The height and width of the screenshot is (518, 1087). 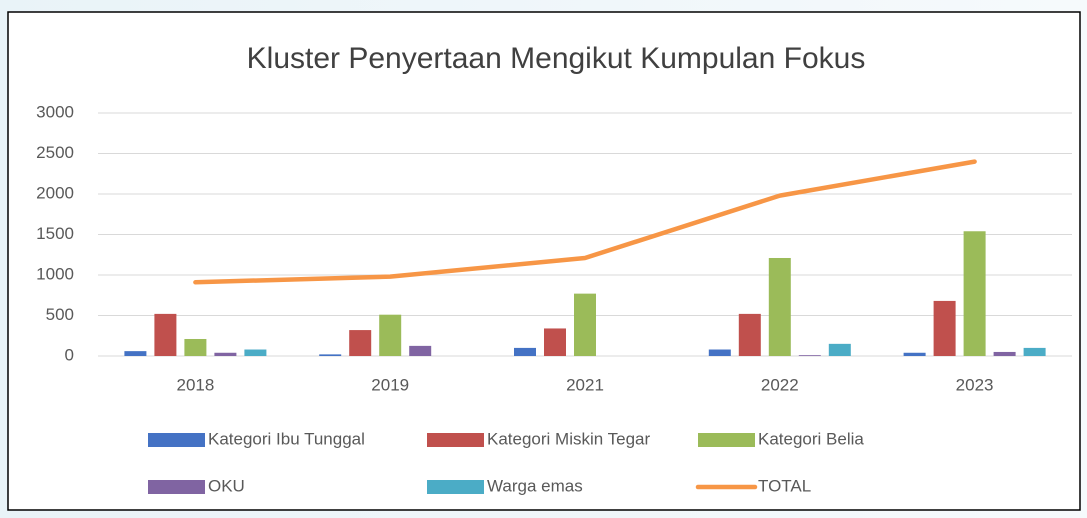 I want to click on x-tick-label: 2023, so click(x=975, y=384).